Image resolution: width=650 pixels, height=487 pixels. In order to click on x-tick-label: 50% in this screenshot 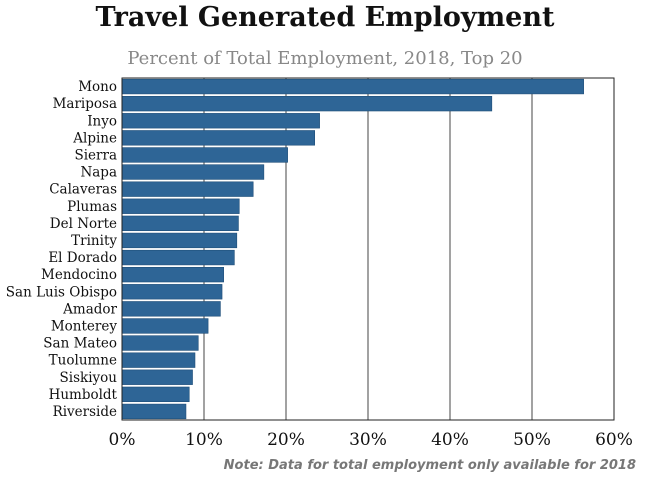, I will do `click(532, 440)`.